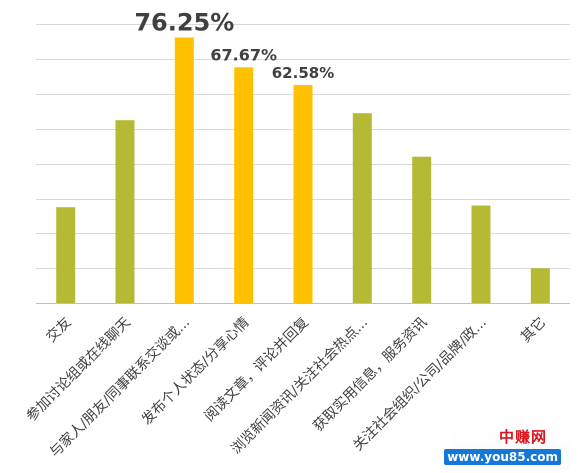  I want to click on data-label: 76.25%, so click(184, 23).